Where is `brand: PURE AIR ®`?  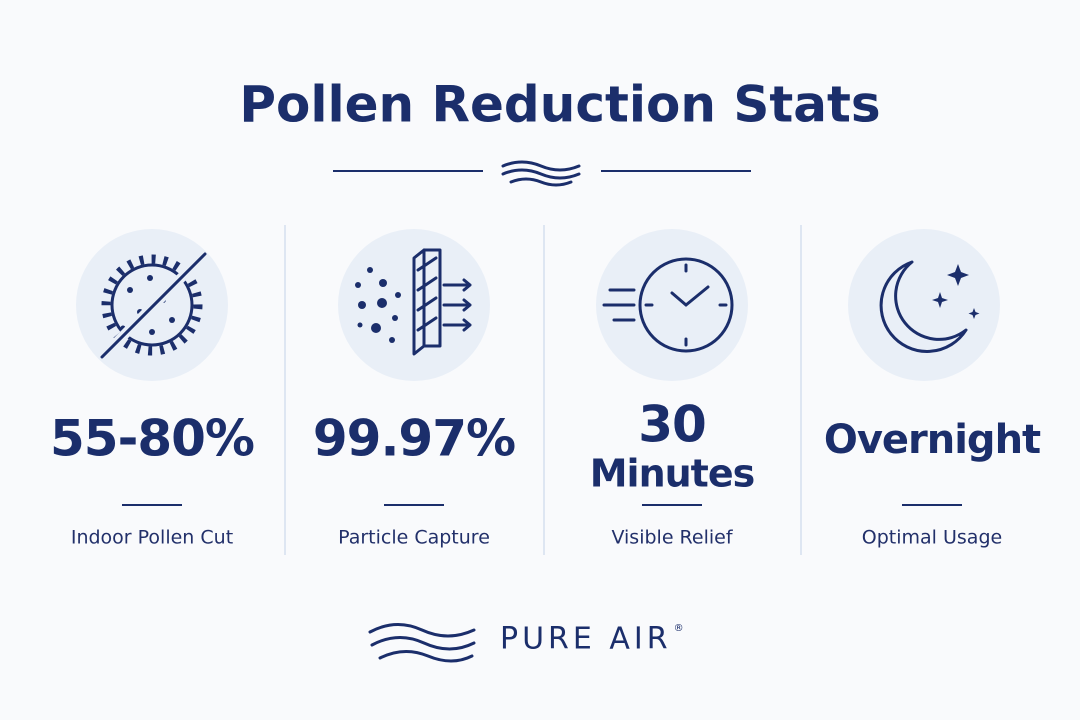 brand: PURE AIR ® is located at coordinates (526, 642).